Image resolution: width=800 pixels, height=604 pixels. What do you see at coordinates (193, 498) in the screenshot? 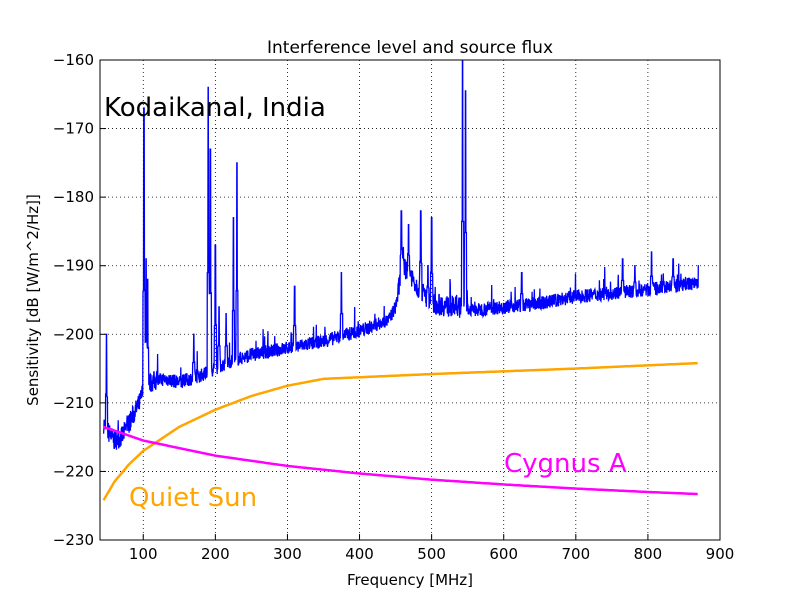
I see `annotation-quiet-sun: Quiet Sun` at bounding box center [193, 498].